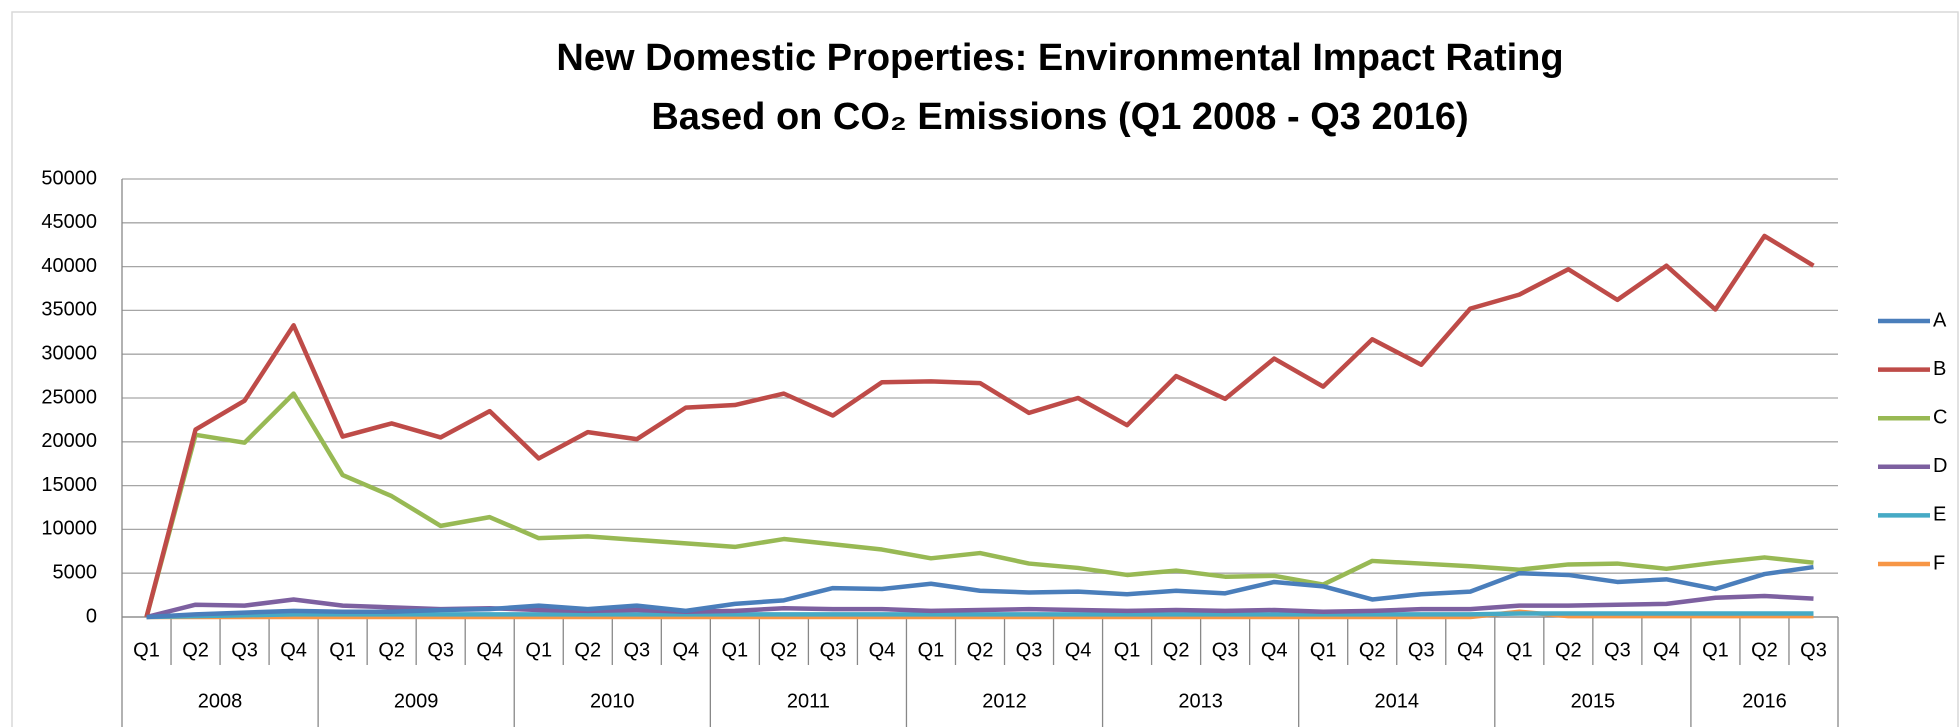  I want to click on legend-label: A, so click(1940, 320).